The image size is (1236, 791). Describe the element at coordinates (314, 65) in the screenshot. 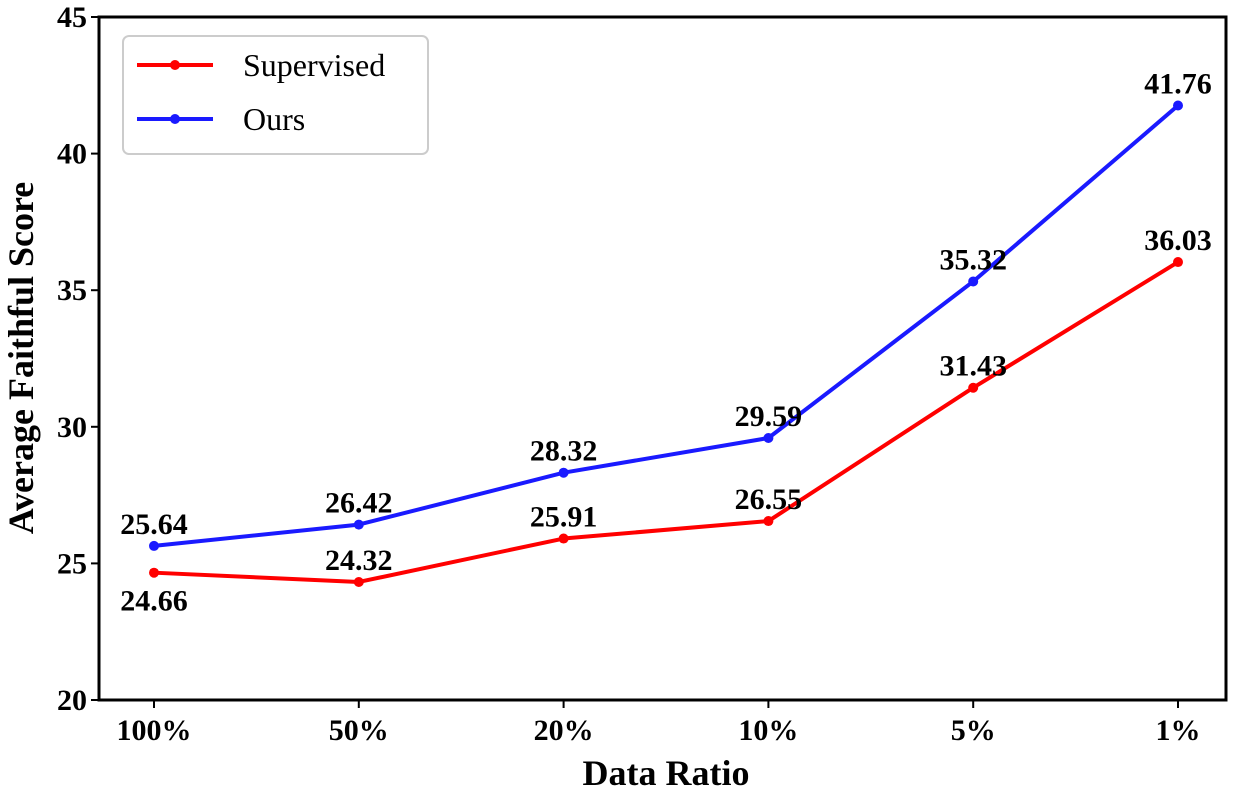

I see `legend-label-supervised: Supervised` at that location.